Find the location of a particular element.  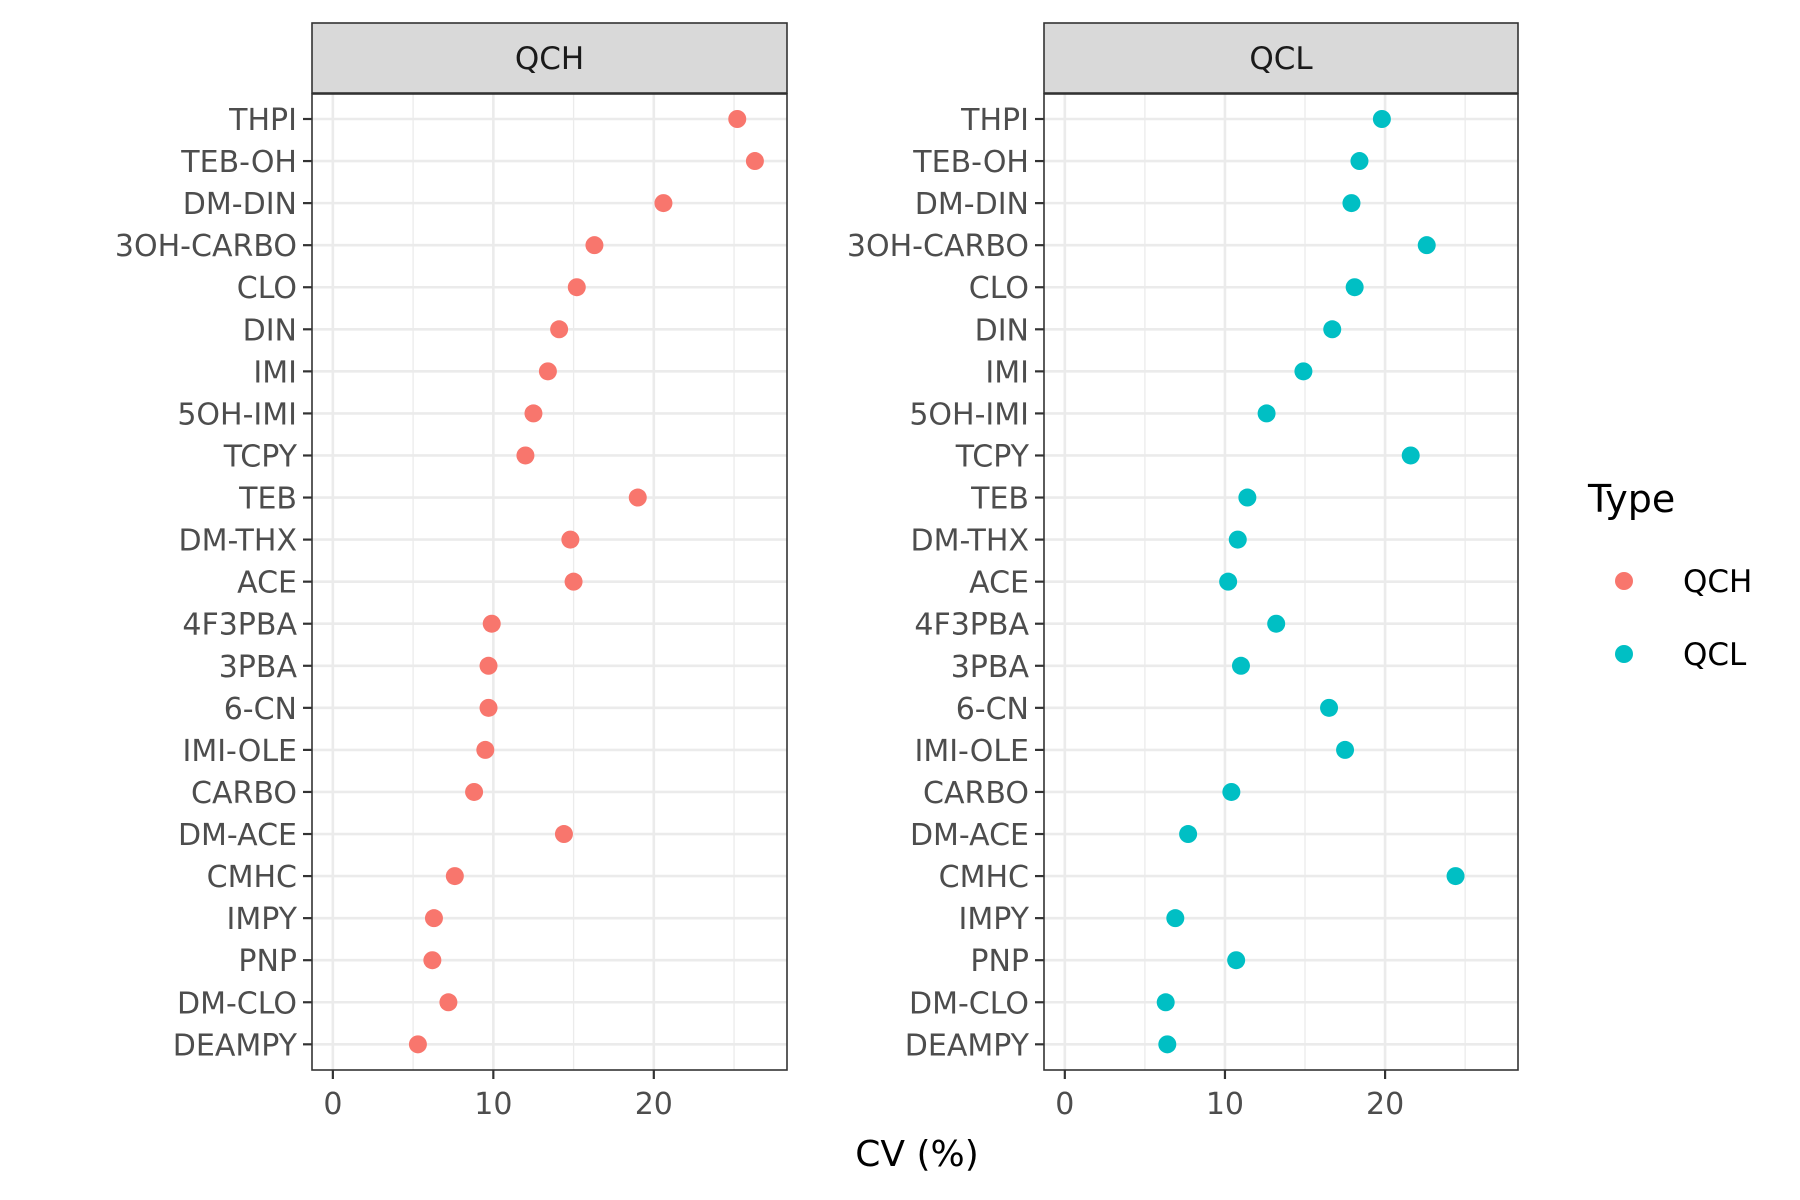

y-tick-label: DM-CLO is located at coordinates (969, 1003).